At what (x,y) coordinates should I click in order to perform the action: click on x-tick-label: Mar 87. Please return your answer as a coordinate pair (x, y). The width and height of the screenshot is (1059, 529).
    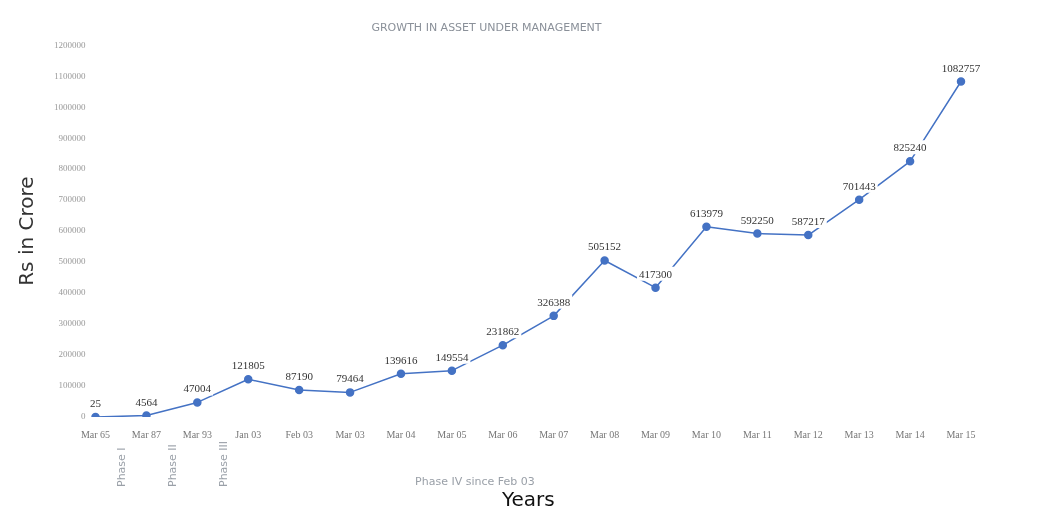
    Looking at the image, I should click on (146, 434).